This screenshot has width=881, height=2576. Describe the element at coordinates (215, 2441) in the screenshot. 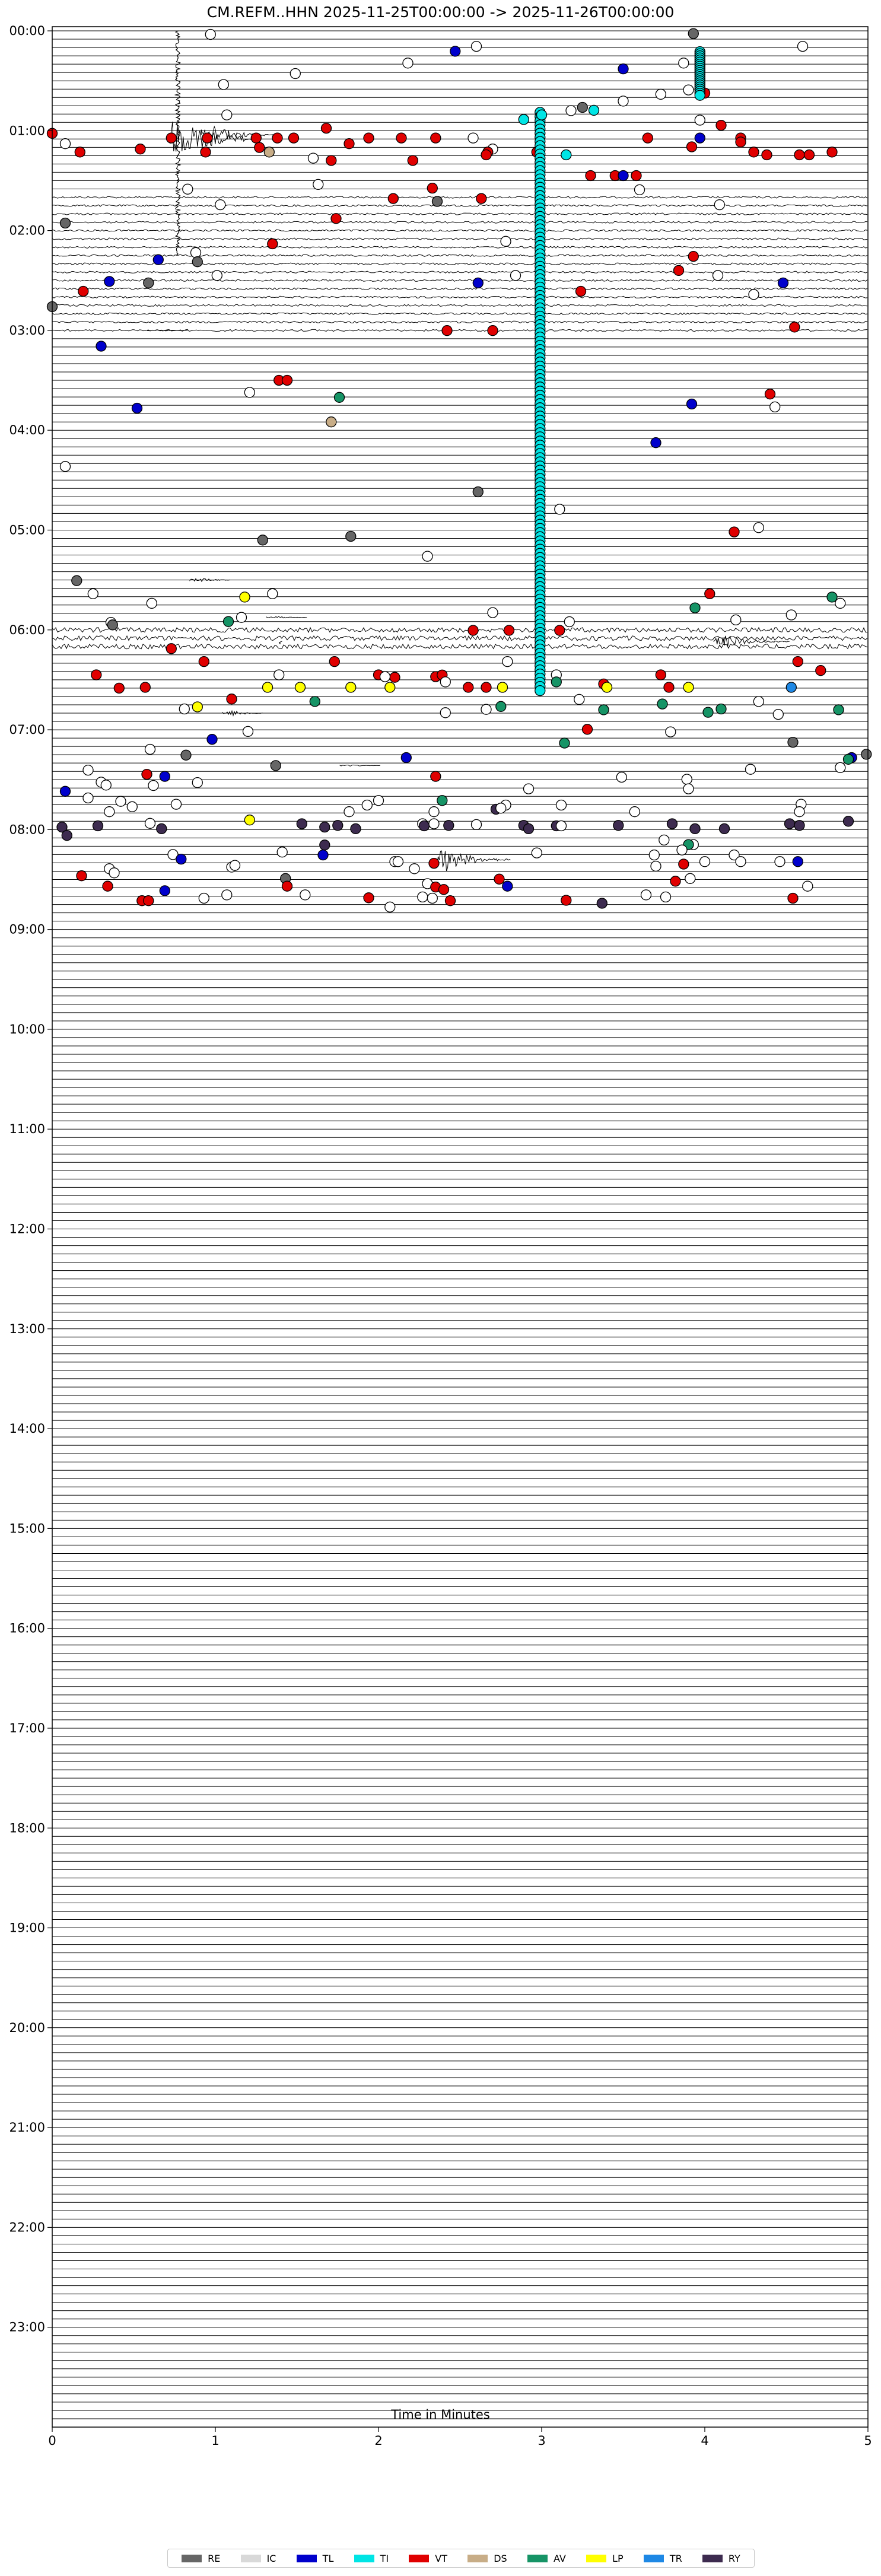

I see `x-tick-label: 1` at that location.